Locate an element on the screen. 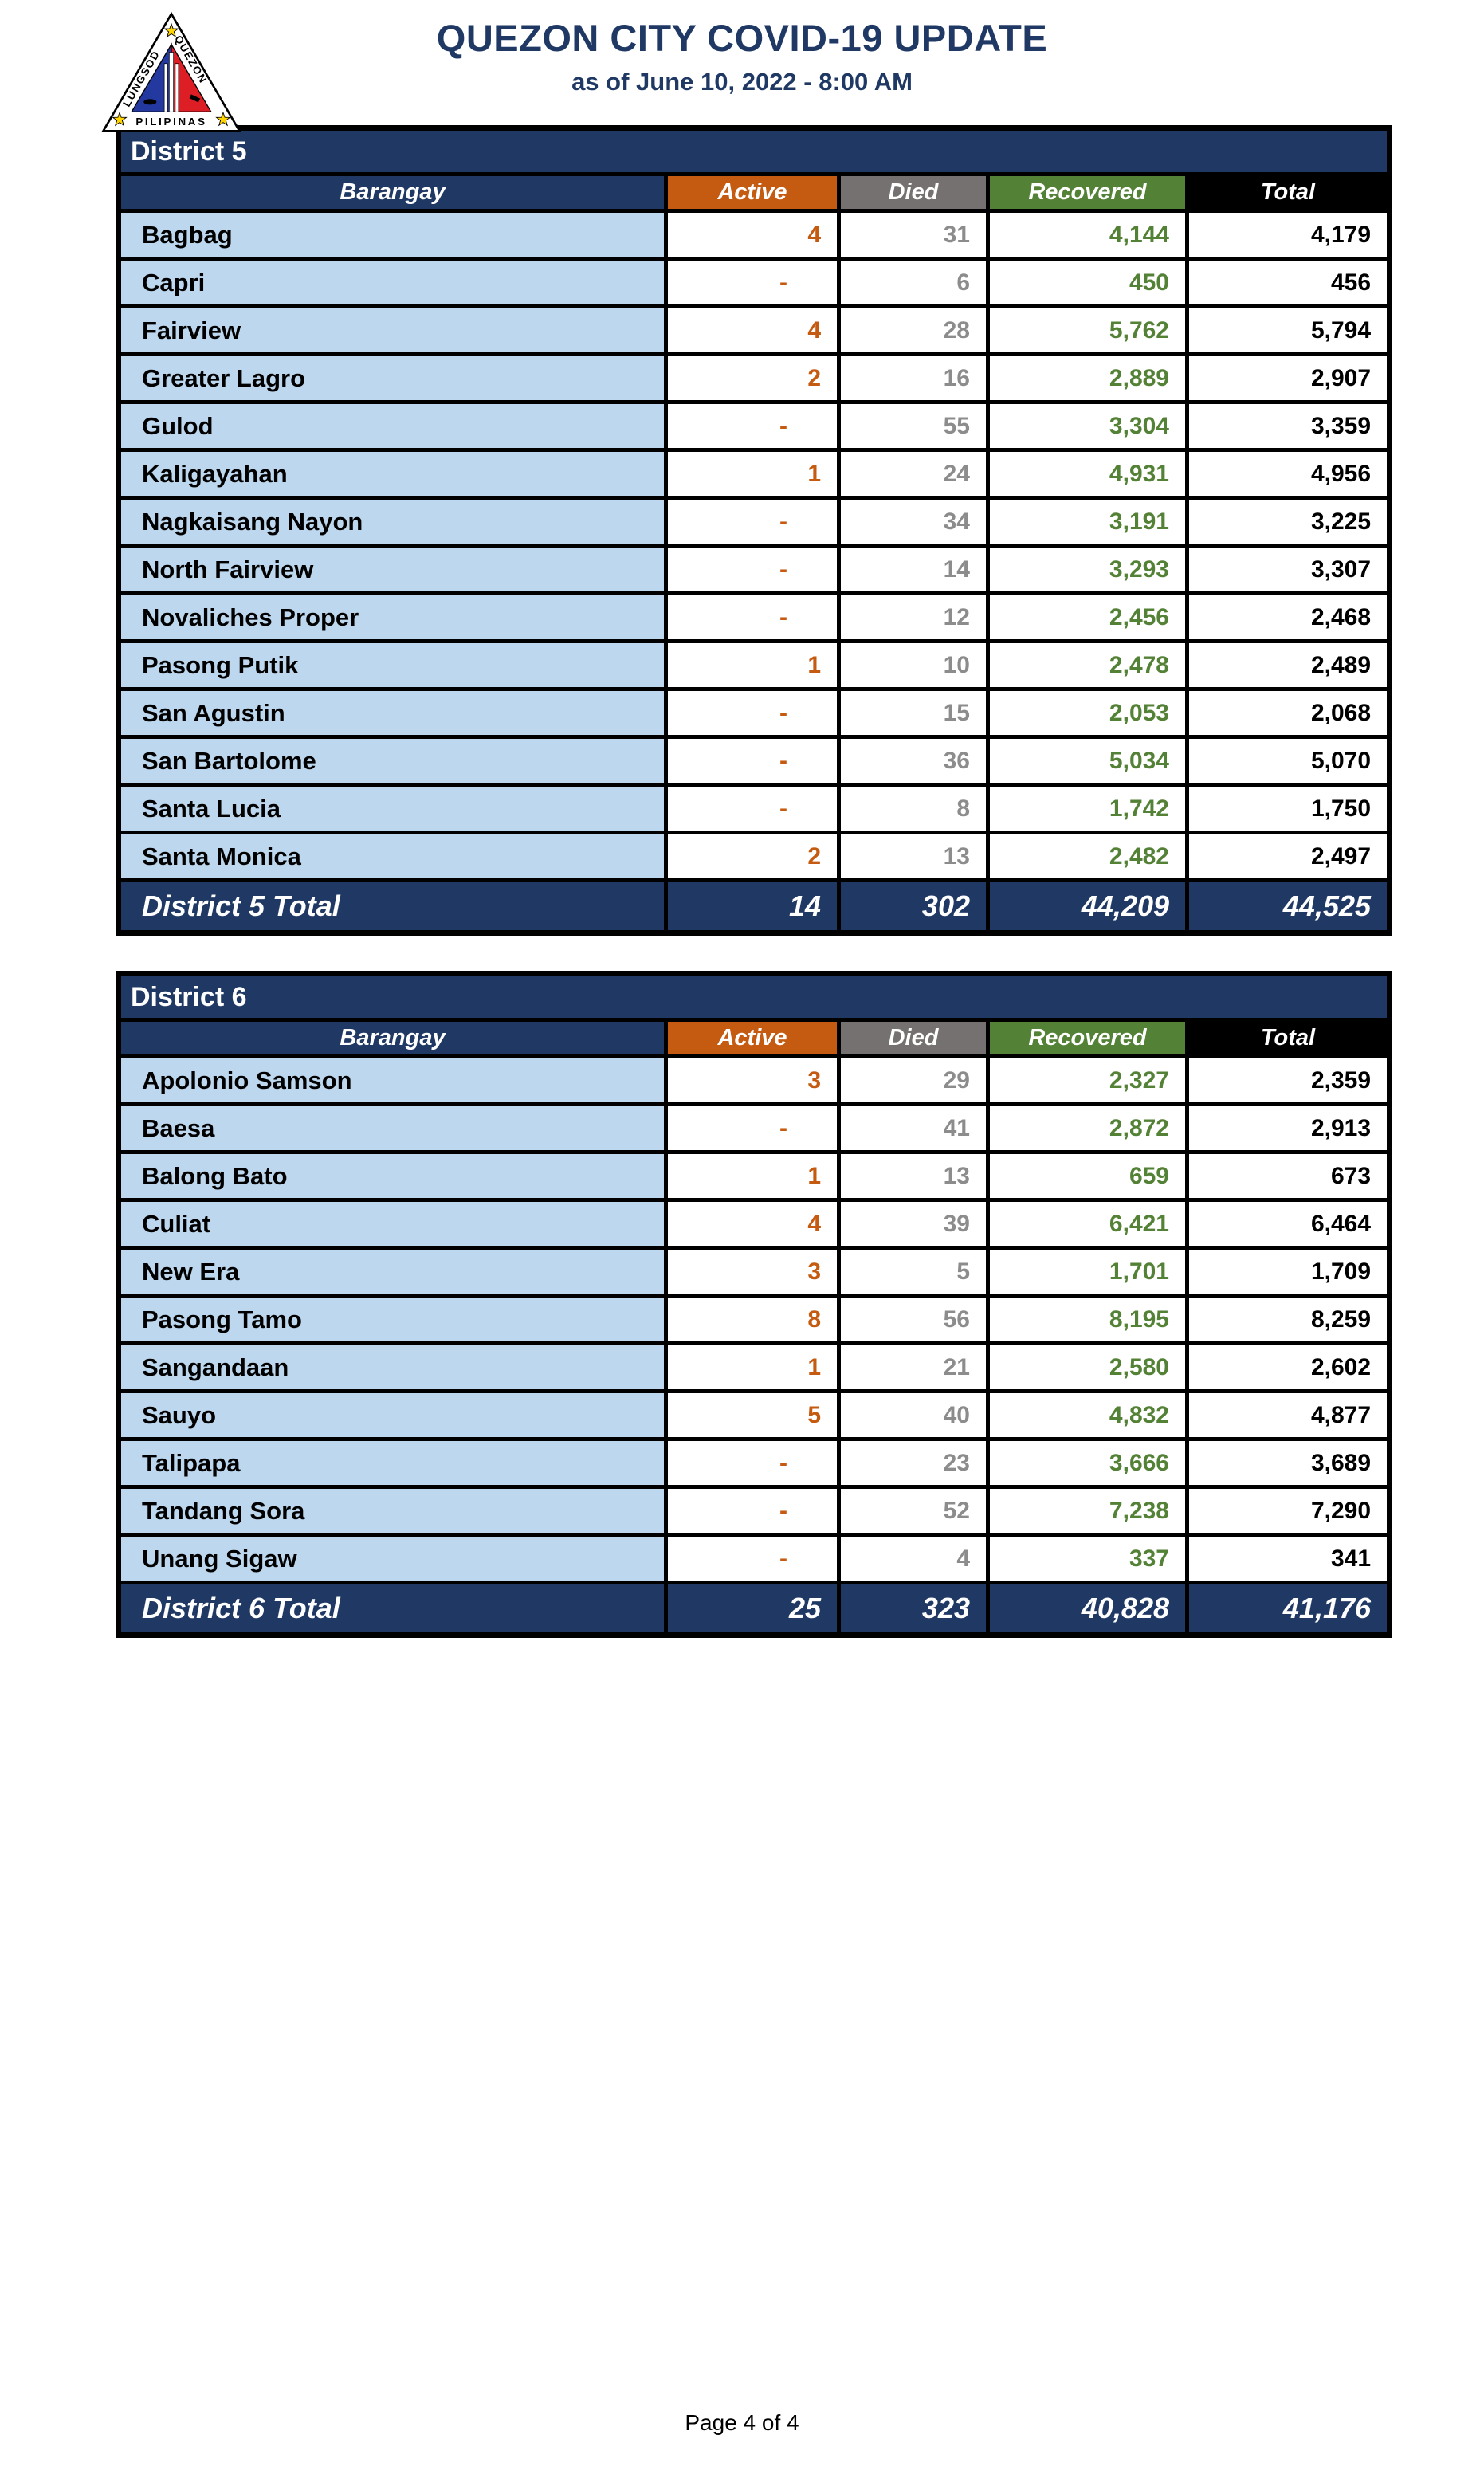  barangay-name-cell: Capri is located at coordinates (392, 282).